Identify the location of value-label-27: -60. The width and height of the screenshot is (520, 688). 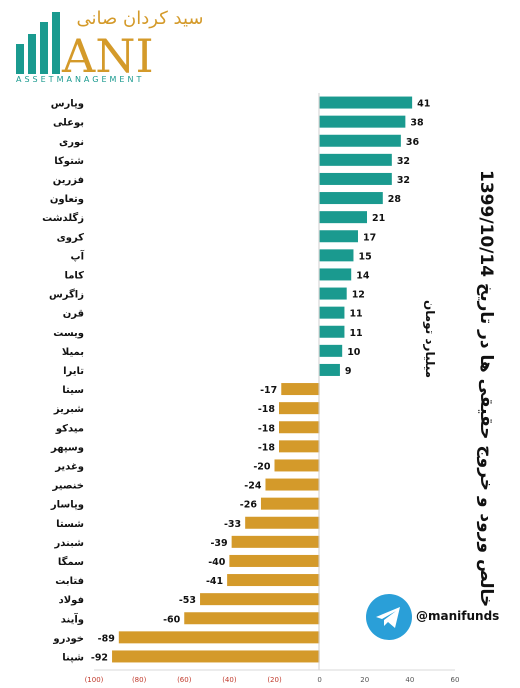
(172, 619).